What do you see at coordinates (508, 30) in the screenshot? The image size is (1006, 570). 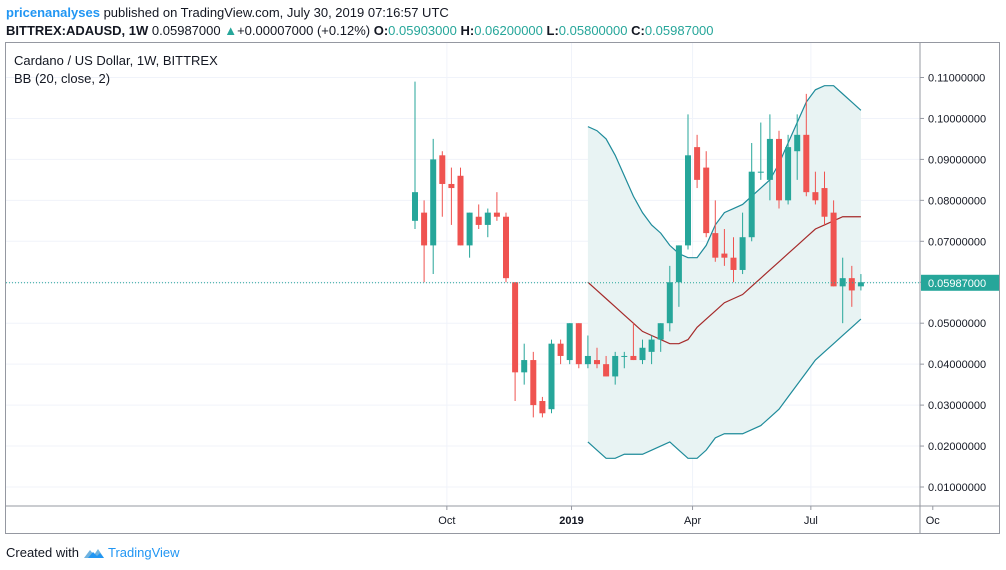 I see `high-value: 0.06200000` at bounding box center [508, 30].